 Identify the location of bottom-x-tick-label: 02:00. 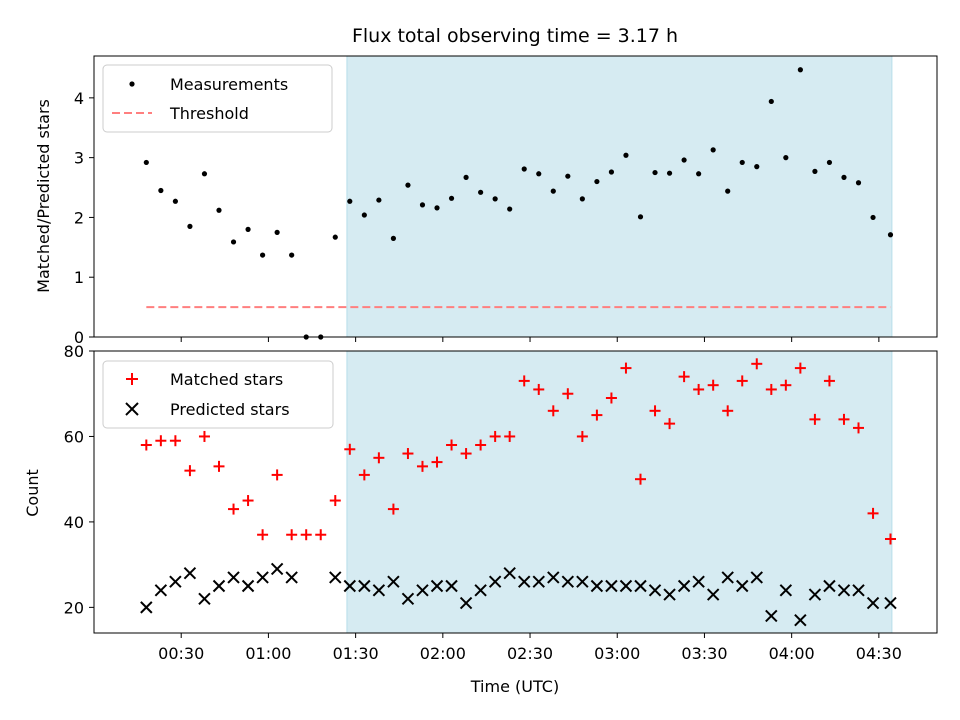
(443, 653).